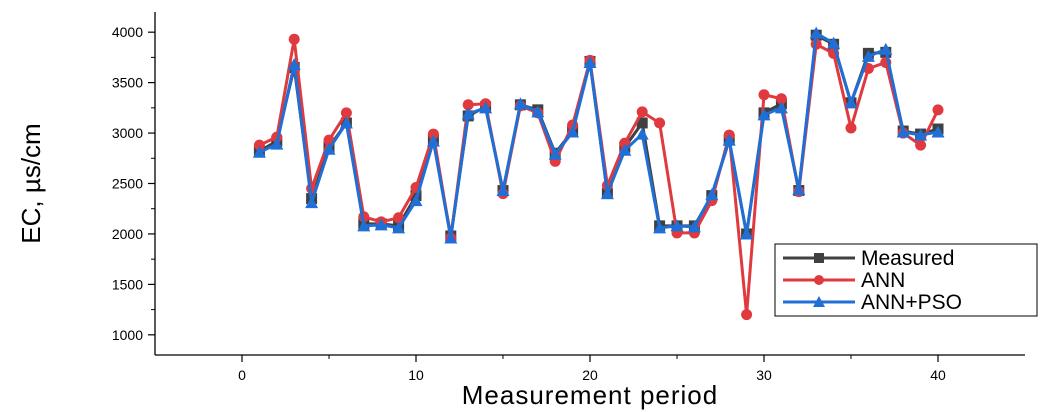 The height and width of the screenshot is (412, 1047). I want to click on legend-label-ann-pso: ANN+PSO, so click(911, 302).